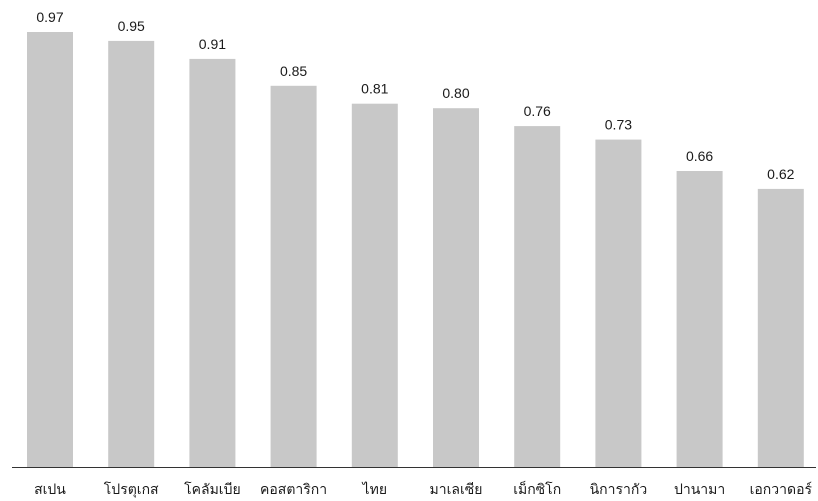 The image size is (818, 501). I want to click on category-label: ไทย, so click(374, 489).